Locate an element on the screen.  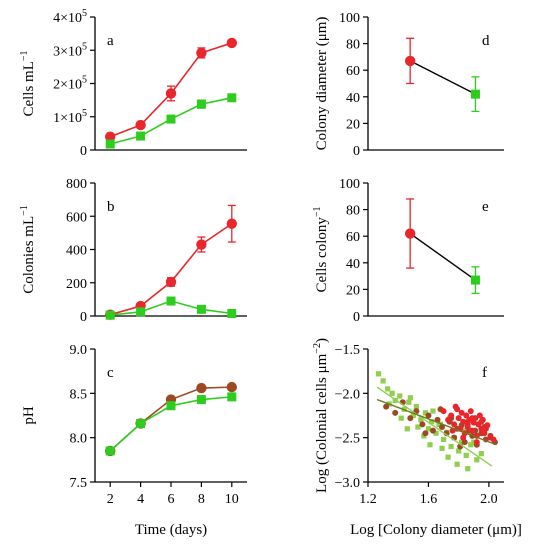
panel-b: 0 200 400 600 800 b Colonies mL−1 is located at coordinates (133, 251).